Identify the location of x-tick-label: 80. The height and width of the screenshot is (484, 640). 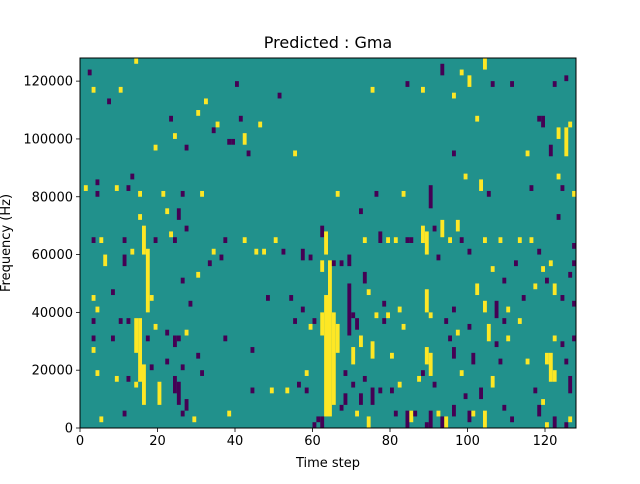
(390, 441).